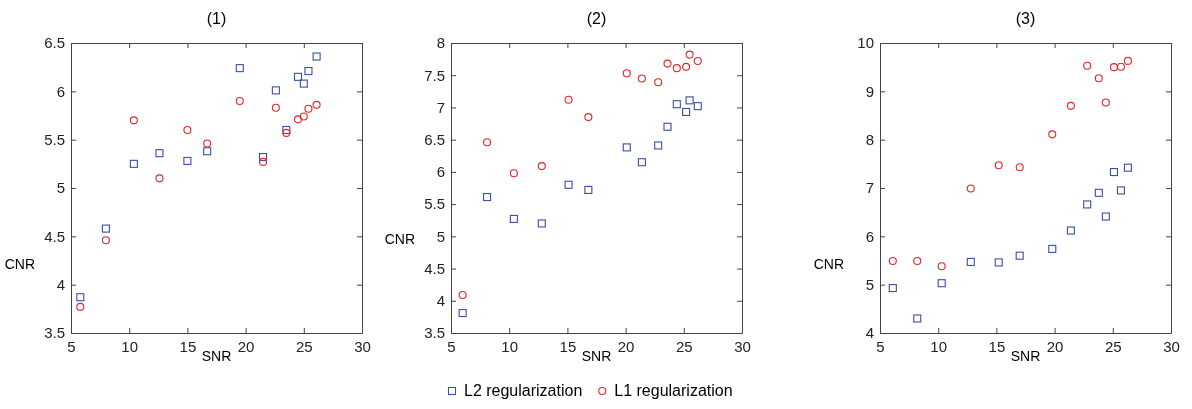 This screenshot has width=1192, height=409. I want to click on y-tick-label: 6.5, so click(54, 43).